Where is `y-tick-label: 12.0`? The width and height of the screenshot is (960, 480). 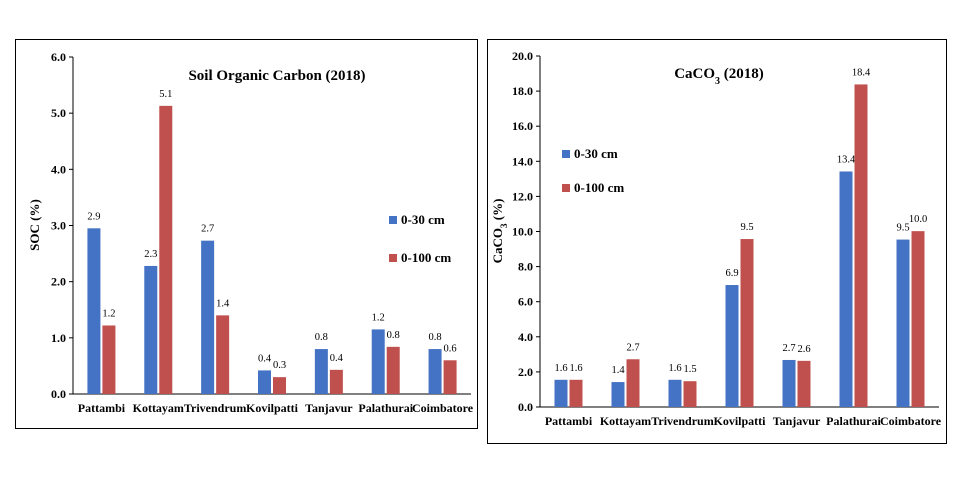 y-tick-label: 12.0 is located at coordinates (522, 196).